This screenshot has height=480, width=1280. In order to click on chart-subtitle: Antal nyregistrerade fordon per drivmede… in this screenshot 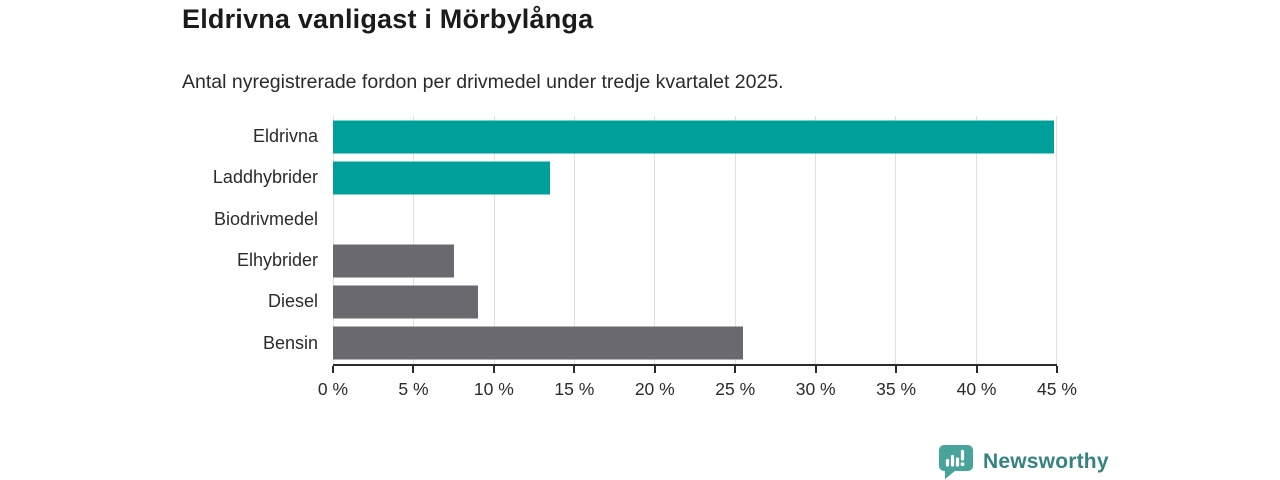, I will do `click(483, 82)`.